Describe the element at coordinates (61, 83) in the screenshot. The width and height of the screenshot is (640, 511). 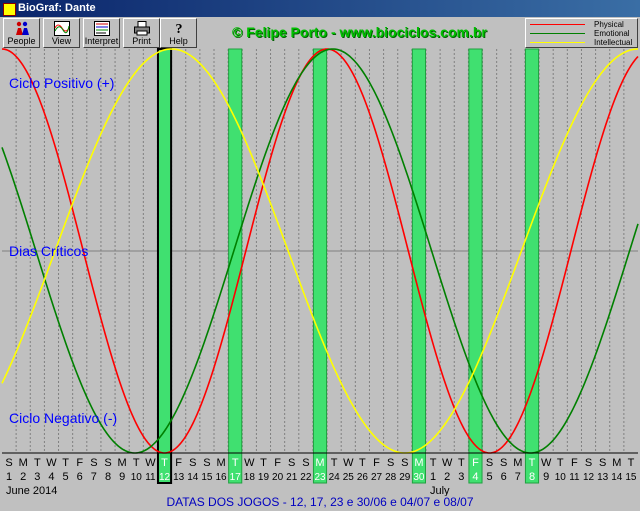
I see `positive-cycle-label: Ciclo Positivo (+)` at that location.